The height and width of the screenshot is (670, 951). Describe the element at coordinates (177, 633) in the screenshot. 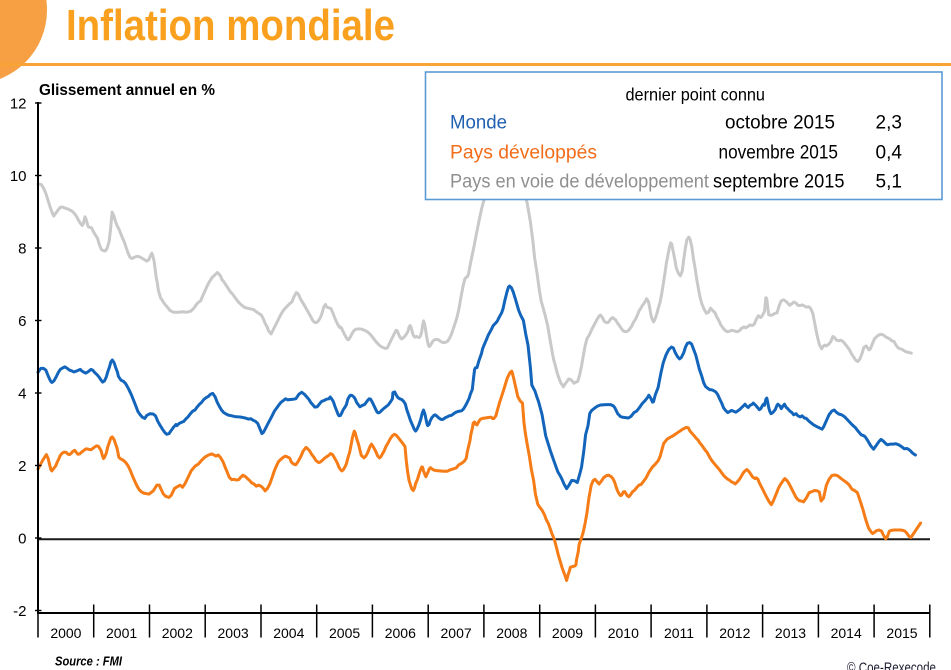

I see `svg-text: 2002` at that location.